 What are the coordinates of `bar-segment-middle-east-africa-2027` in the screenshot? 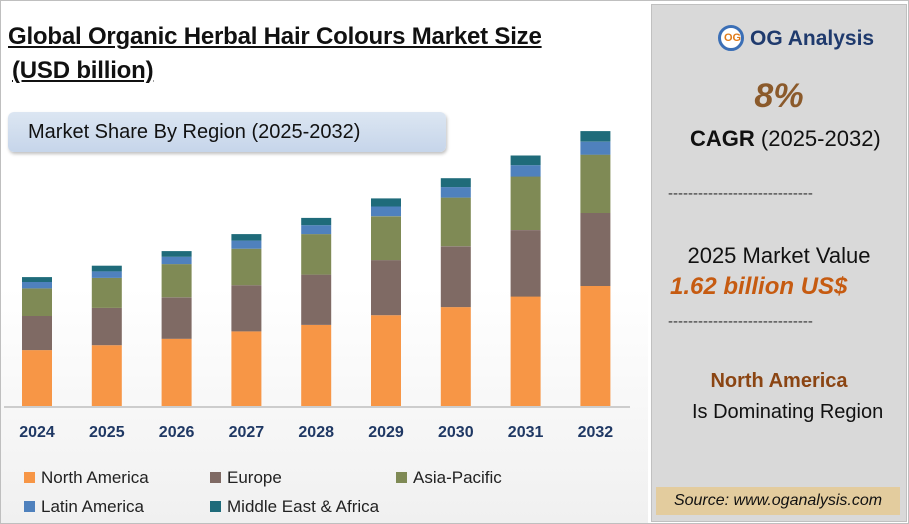 It's located at (246, 237).